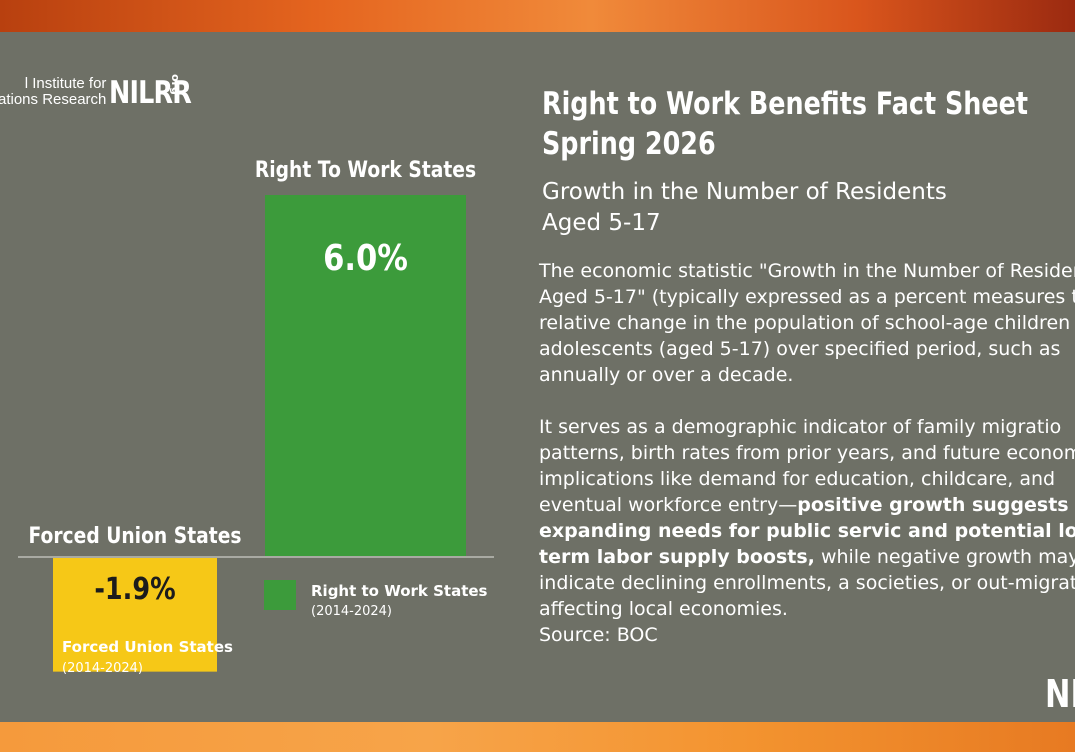  Describe the element at coordinates (134, 536) in the screenshot. I see `category-label-forced-union: Forced Union States` at that location.